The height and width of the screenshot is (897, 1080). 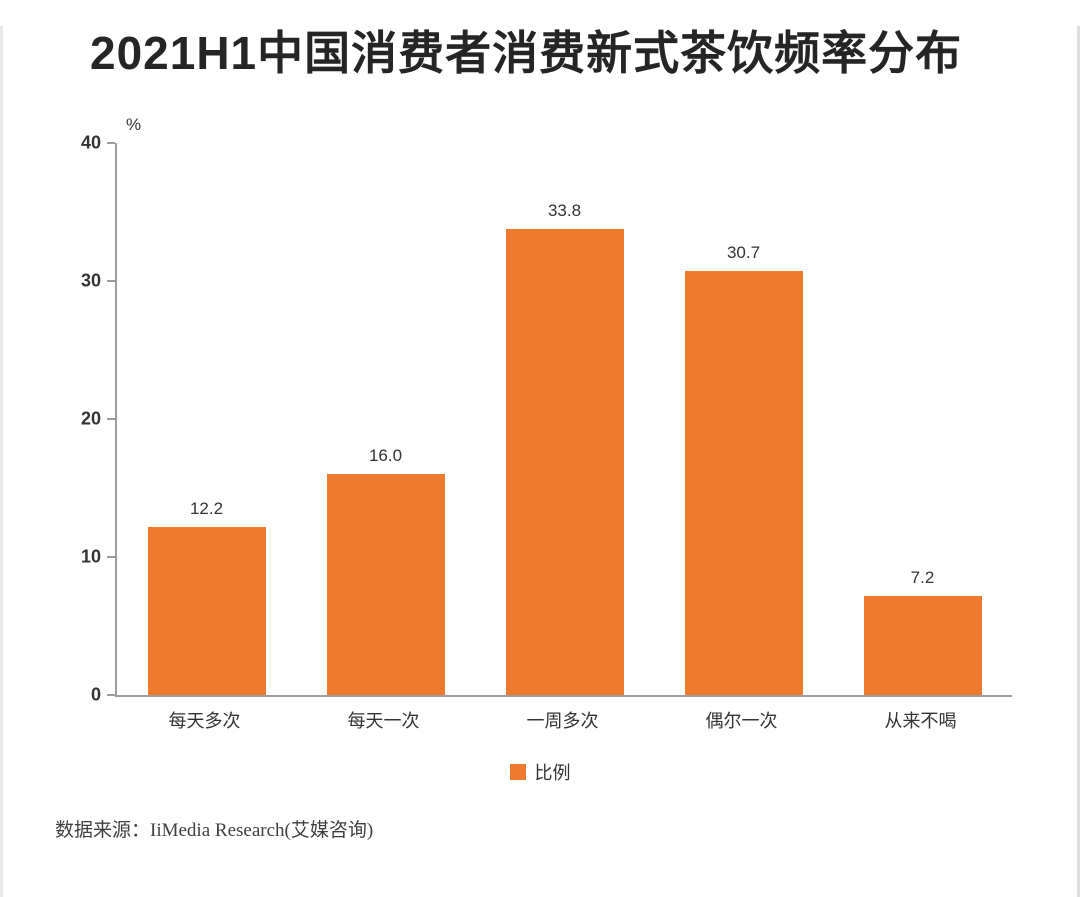 I want to click on x-axis-label: 一周多次, so click(x=562, y=721).